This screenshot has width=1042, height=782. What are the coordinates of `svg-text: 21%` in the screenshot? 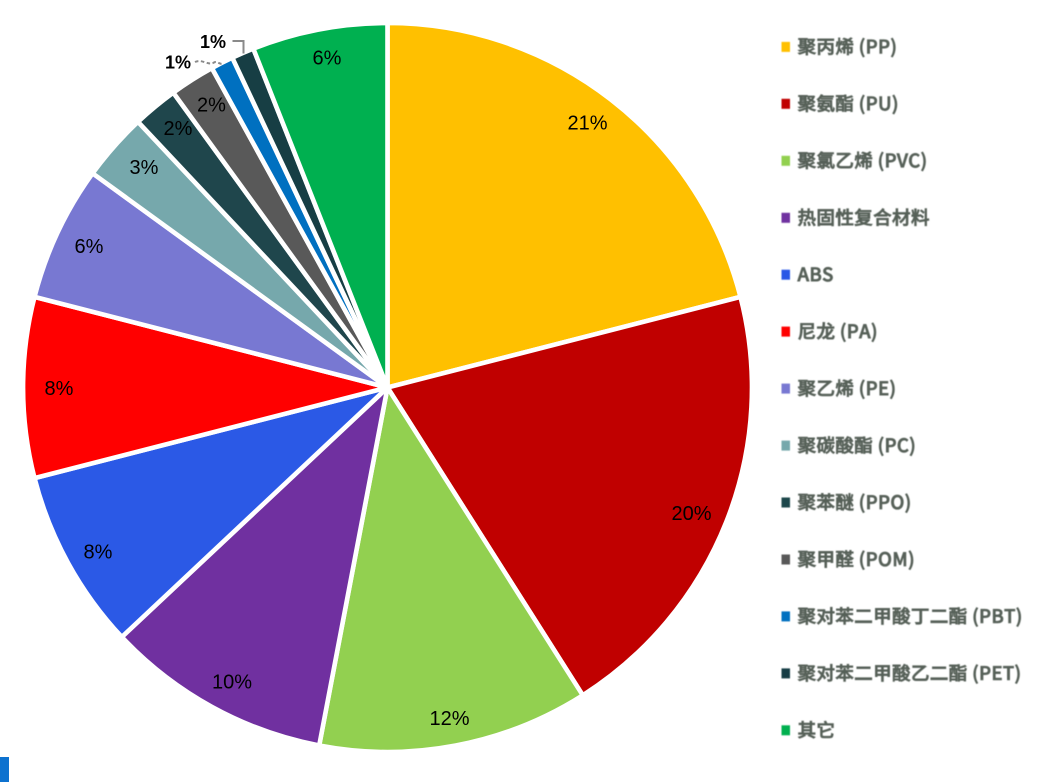 It's located at (587, 124).